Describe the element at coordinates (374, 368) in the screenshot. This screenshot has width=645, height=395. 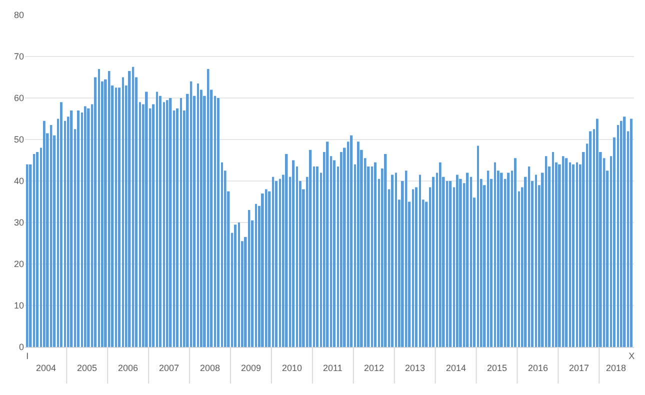
I see `text: 2012` at that location.